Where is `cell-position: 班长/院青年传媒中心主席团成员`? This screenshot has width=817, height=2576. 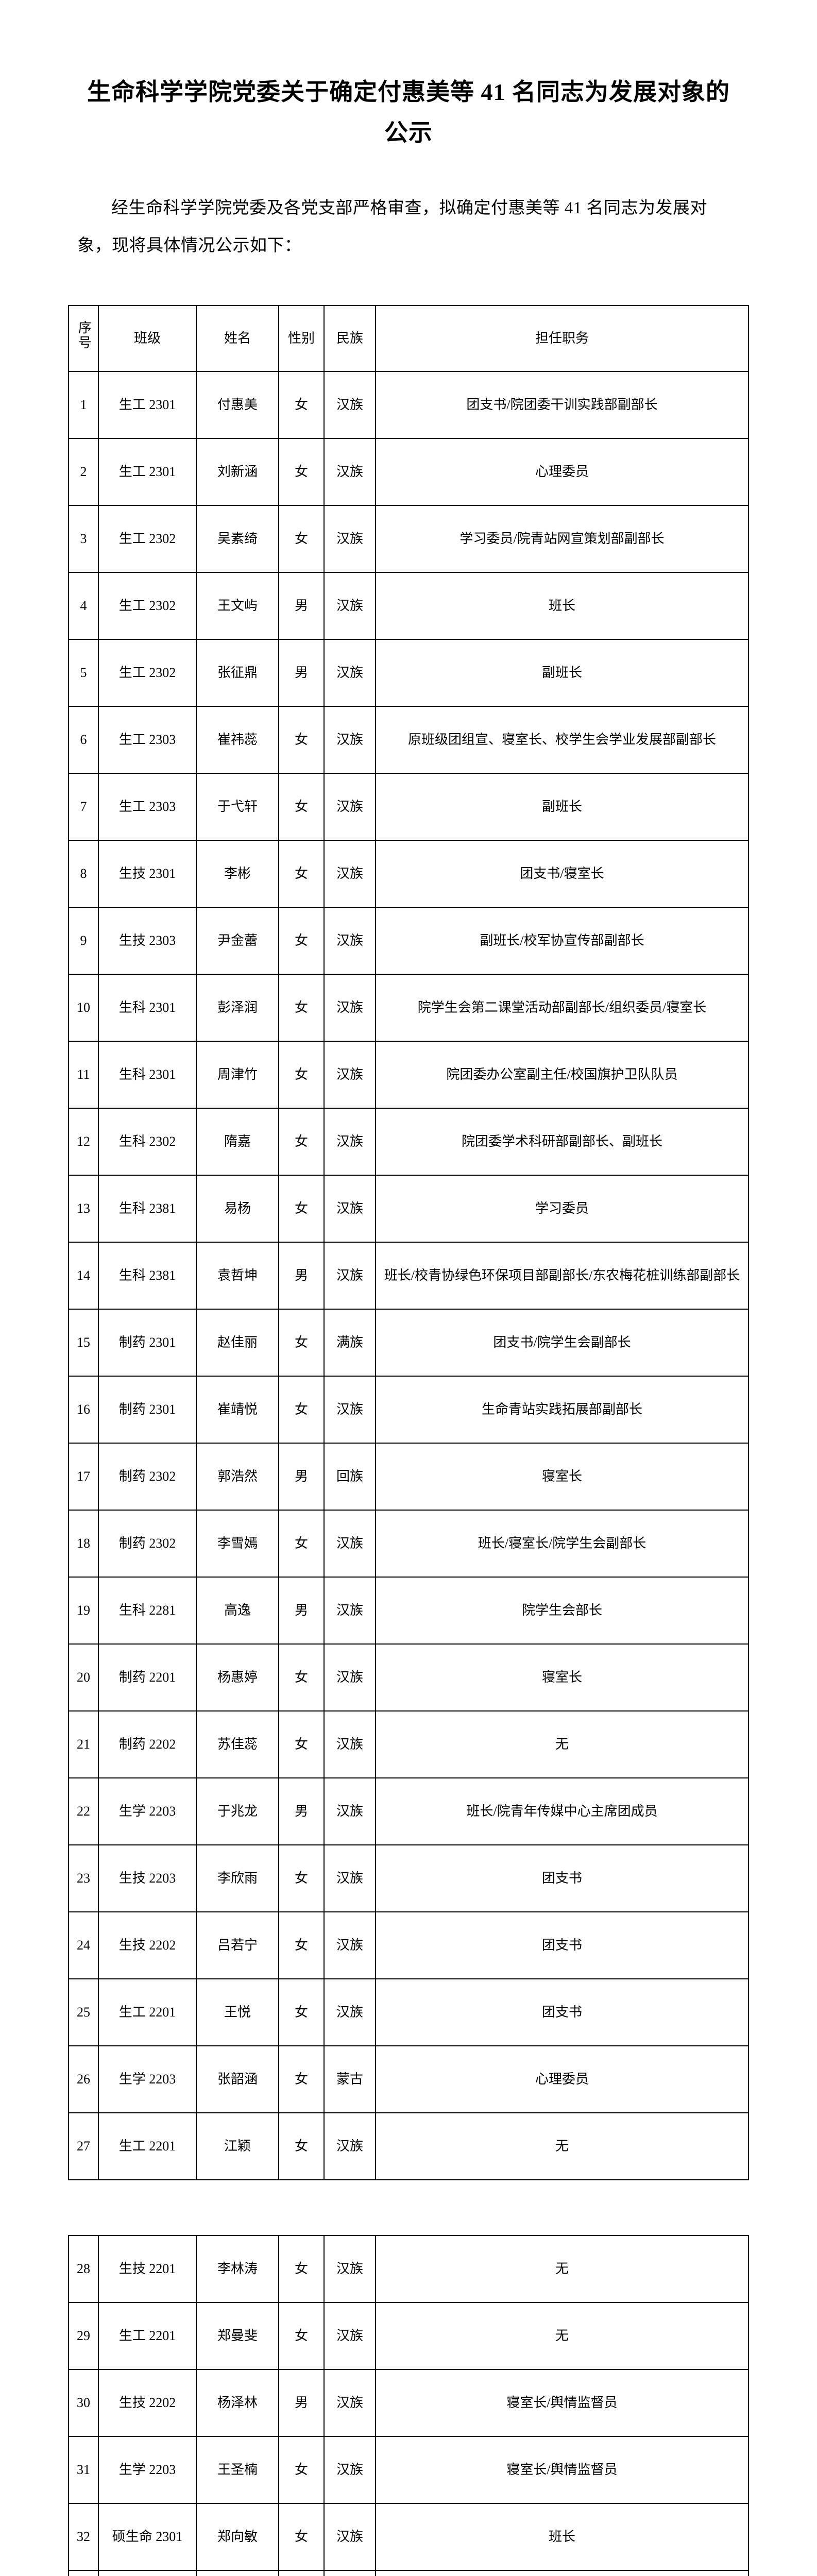
cell-position: 班长/院青年传媒中心主席团成员 is located at coordinates (562, 1811).